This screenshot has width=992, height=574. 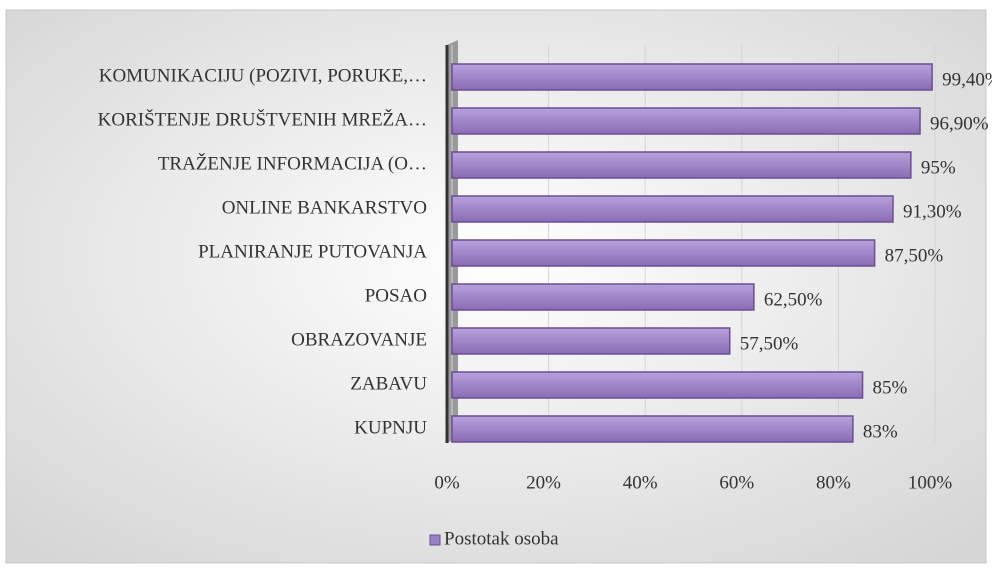 I want to click on y-tick-label: OBRAZOVANJE, so click(x=359, y=339).